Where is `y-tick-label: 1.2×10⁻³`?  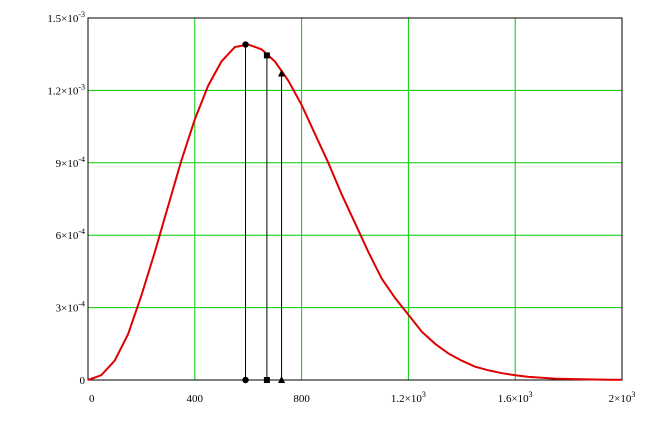
y-tick-label: 1.2×10⁻³ is located at coordinates (66, 89).